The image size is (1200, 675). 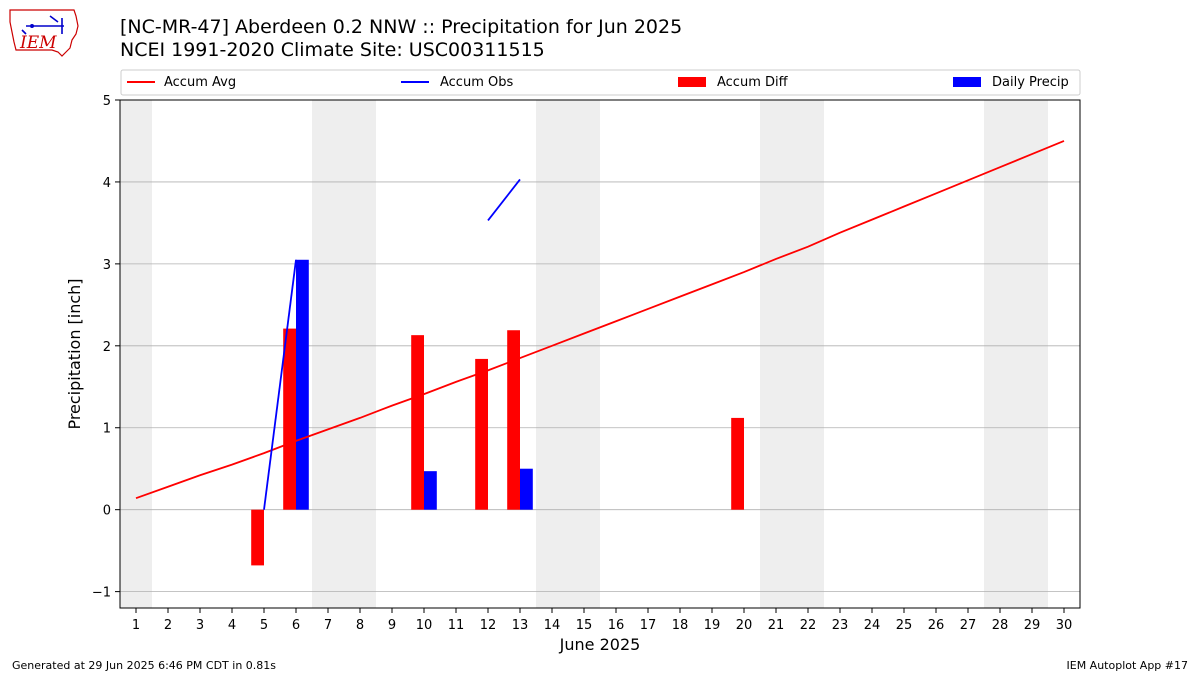 What do you see at coordinates (38, 43) in the screenshot?
I see `logo-text: IEM` at bounding box center [38, 43].